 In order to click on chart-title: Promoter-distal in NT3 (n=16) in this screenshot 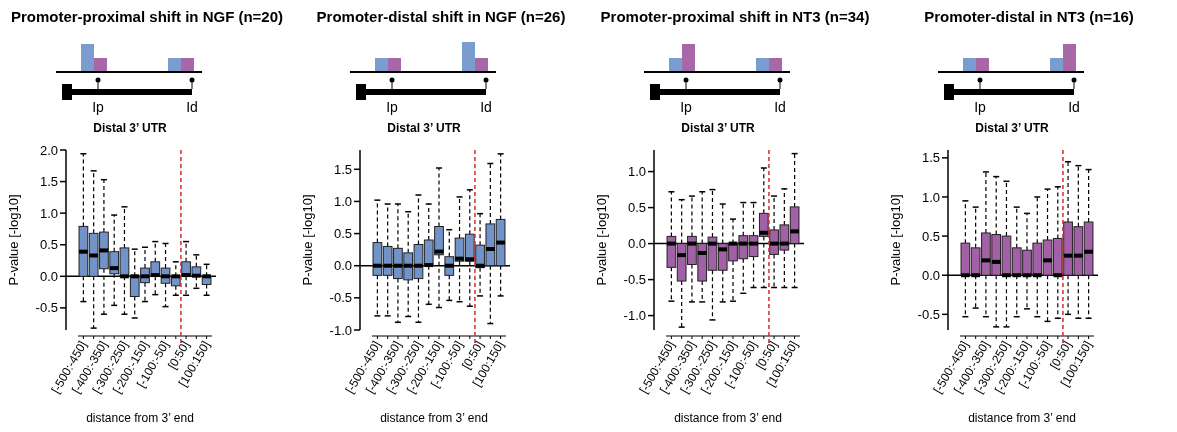, I will do `click(1029, 16)`.